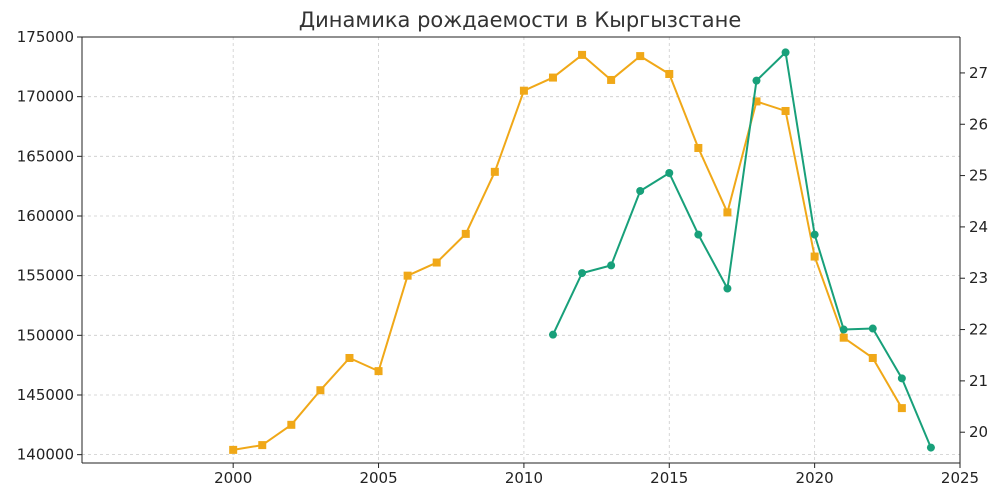  What do you see at coordinates (520, 20) in the screenshot?
I see `chart-title: Динамика рождаемости в Кыргызстане` at bounding box center [520, 20].